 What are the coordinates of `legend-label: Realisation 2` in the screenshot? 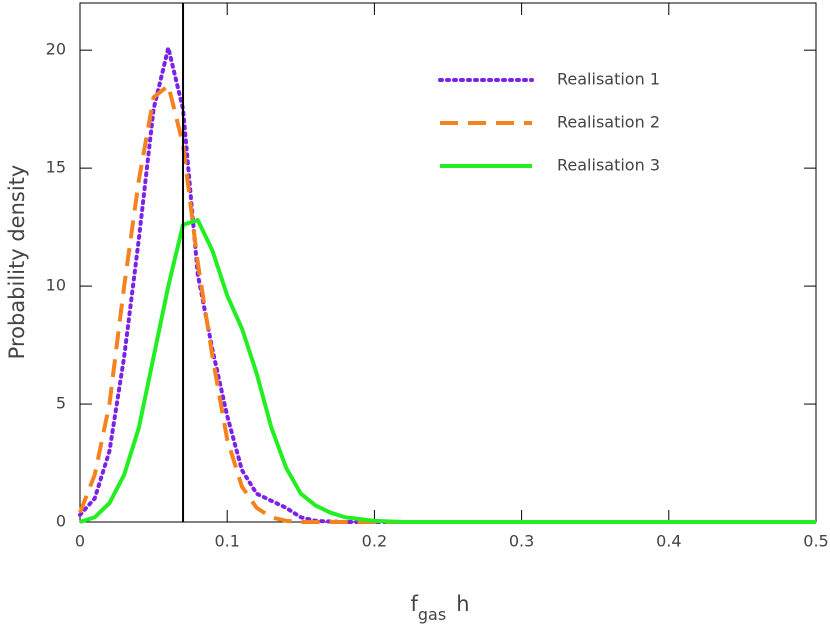 It's located at (608, 122).